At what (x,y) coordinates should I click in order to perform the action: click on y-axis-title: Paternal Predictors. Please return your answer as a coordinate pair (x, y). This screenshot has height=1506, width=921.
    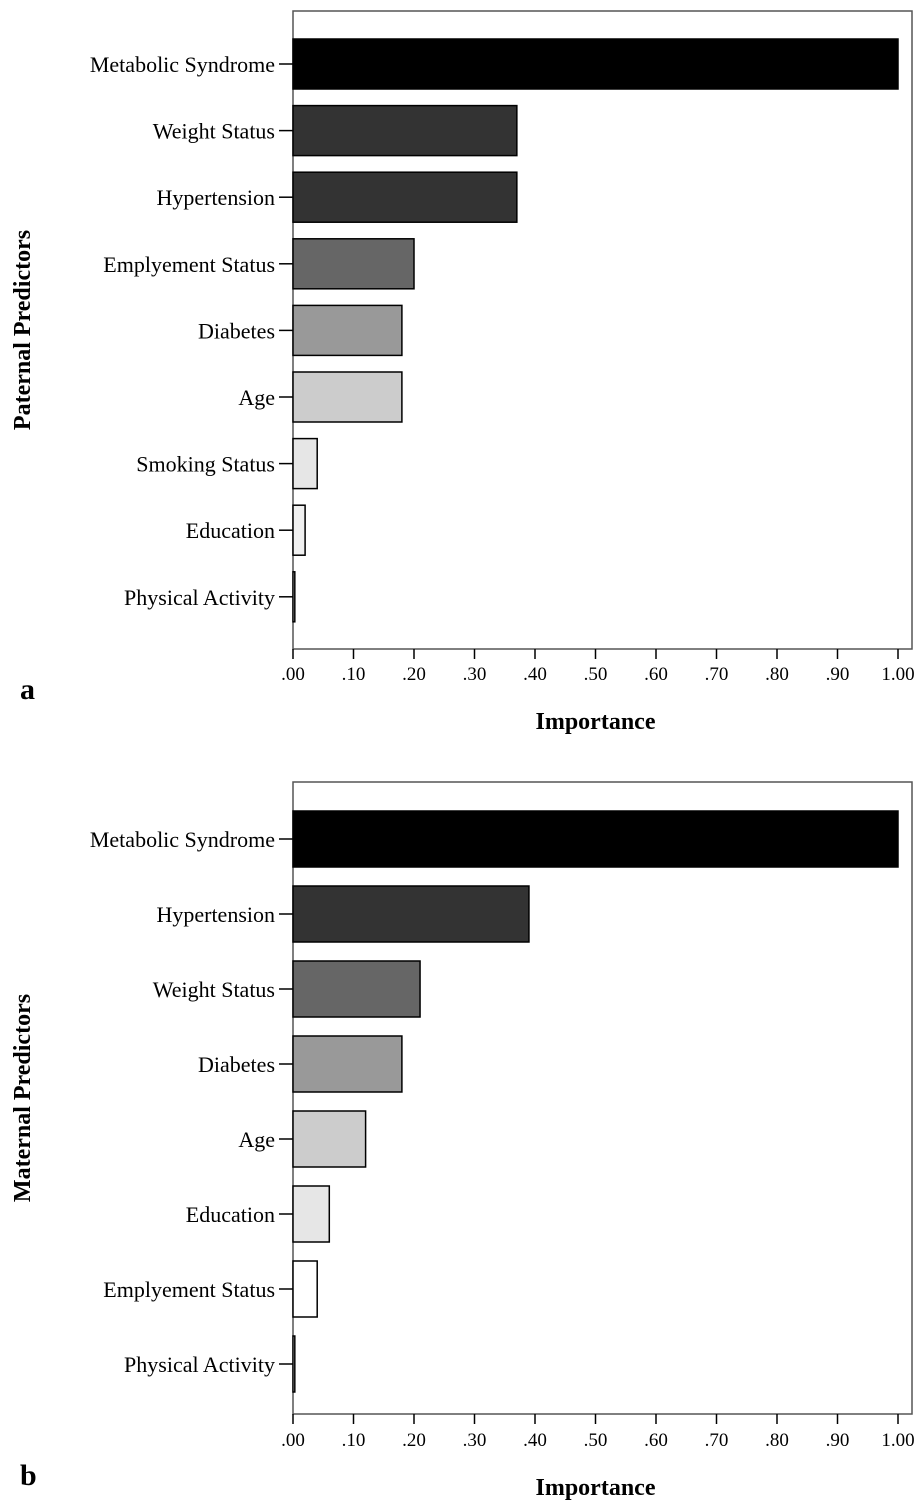
    Looking at the image, I should click on (23, 330).